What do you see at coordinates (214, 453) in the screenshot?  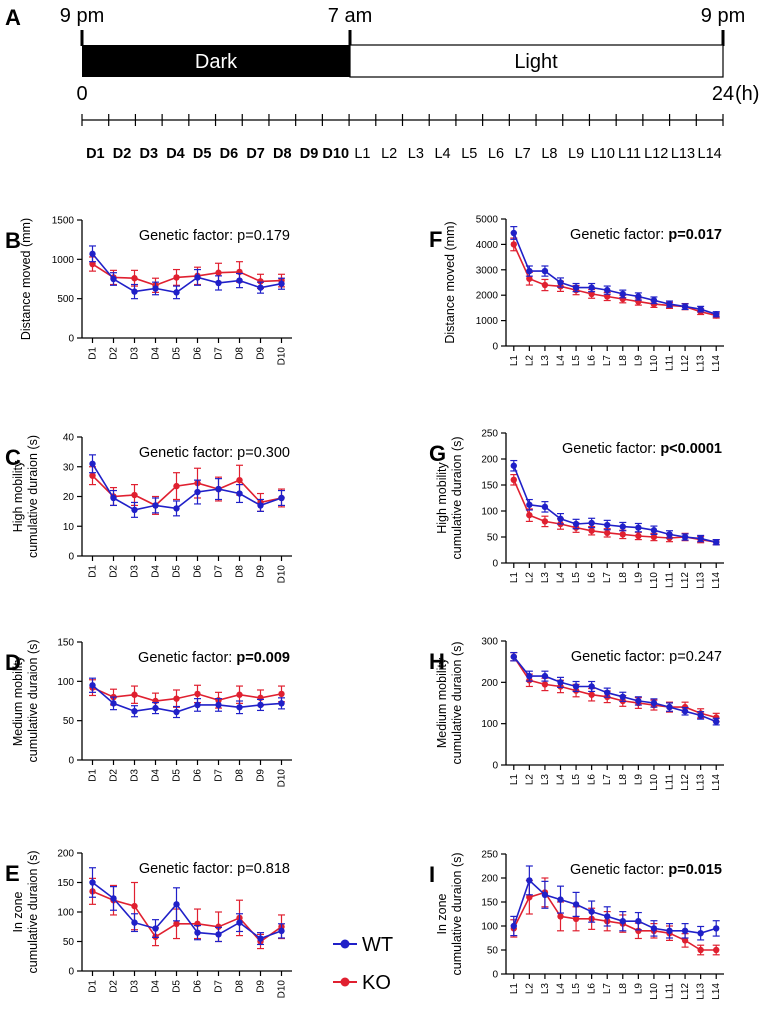 I see `stat-annotation: Genetic factor: p=0.300` at bounding box center [214, 453].